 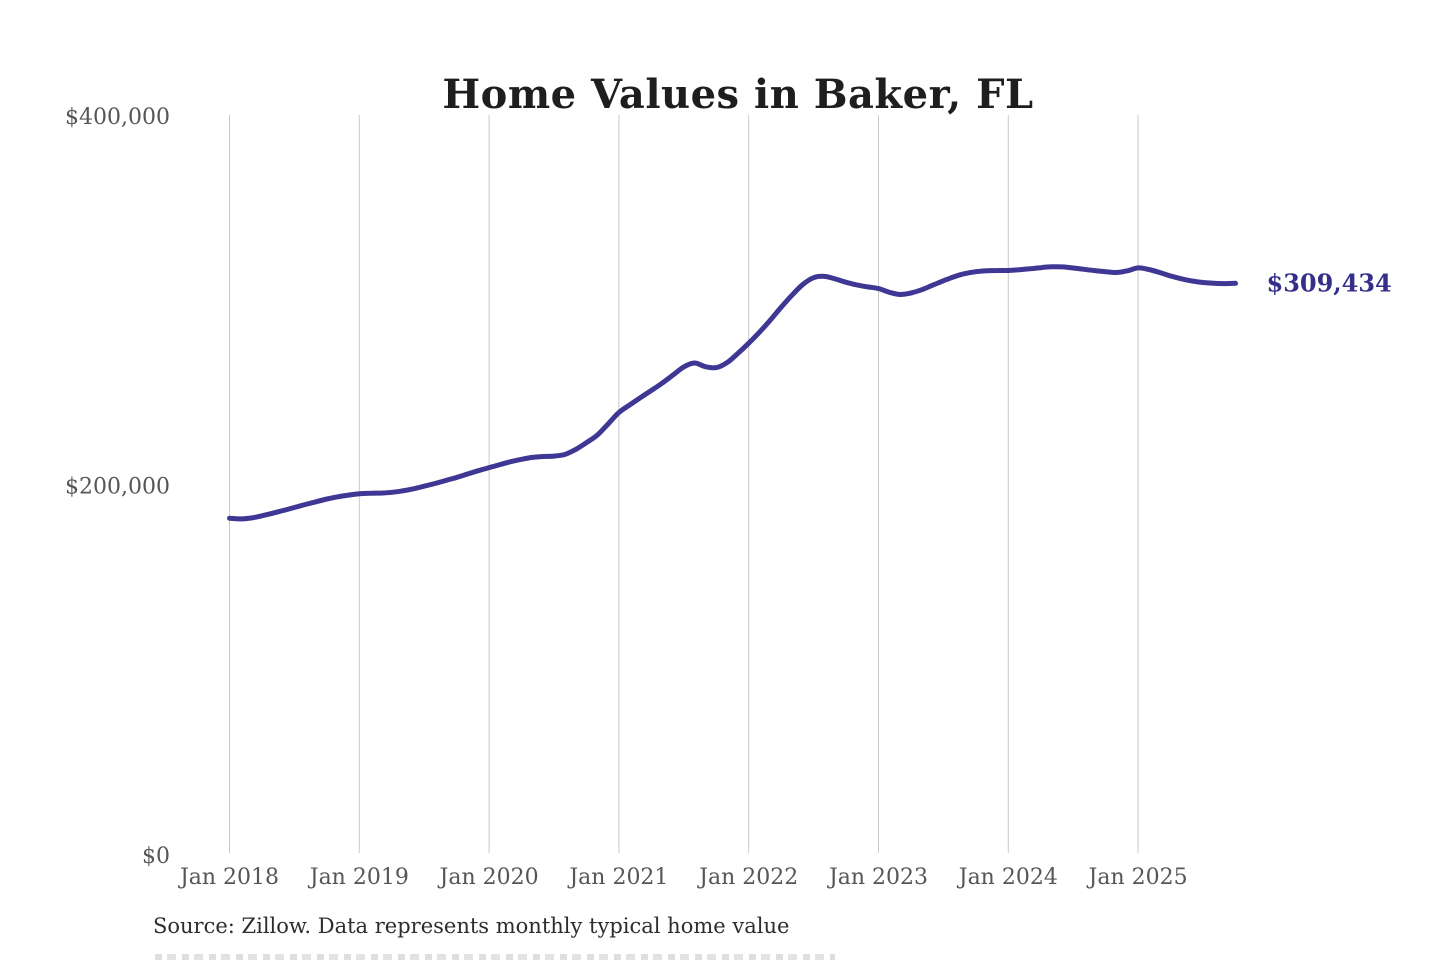 I want to click on y-tick-label: $400,000, so click(x=117, y=117).